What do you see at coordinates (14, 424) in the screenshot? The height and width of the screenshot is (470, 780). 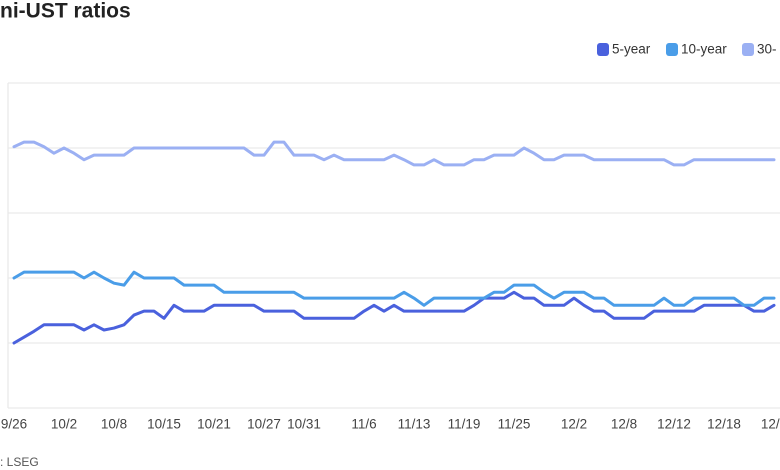 I see `x-tick-label: 9/26` at bounding box center [14, 424].